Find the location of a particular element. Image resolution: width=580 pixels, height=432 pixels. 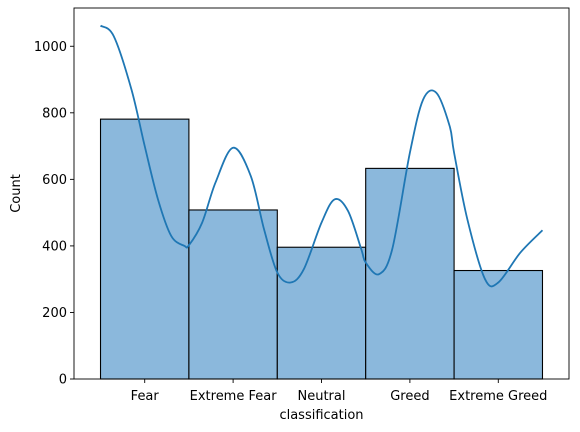

x-tick-label: Extreme Fear is located at coordinates (234, 396).